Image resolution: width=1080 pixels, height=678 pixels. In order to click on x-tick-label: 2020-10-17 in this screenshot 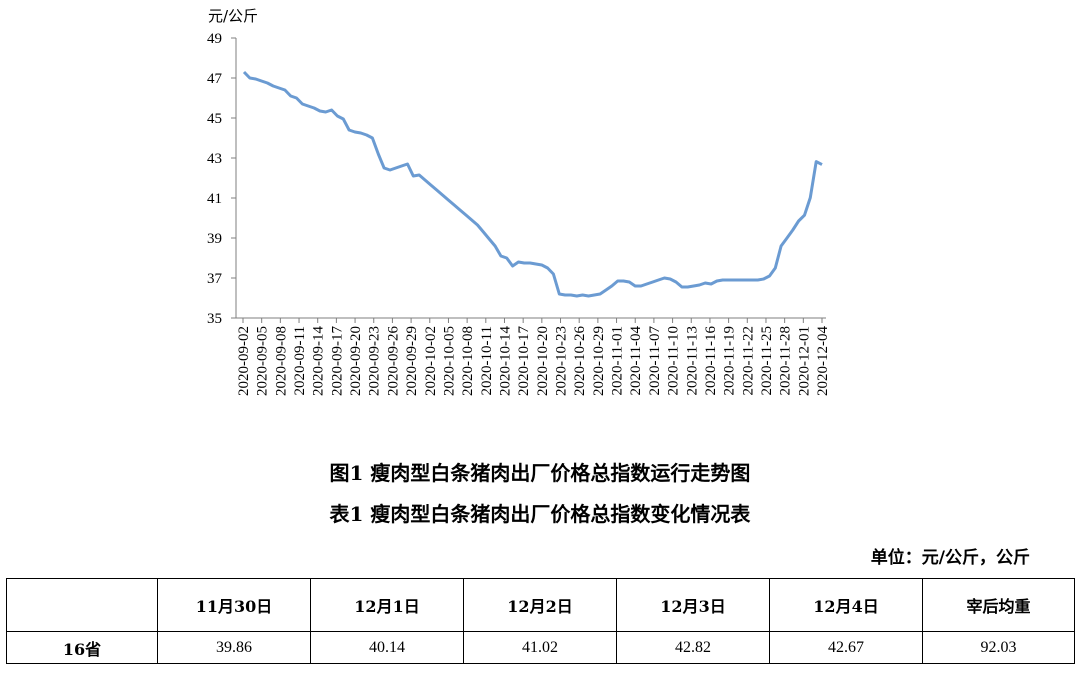, I will do `click(524, 361)`.